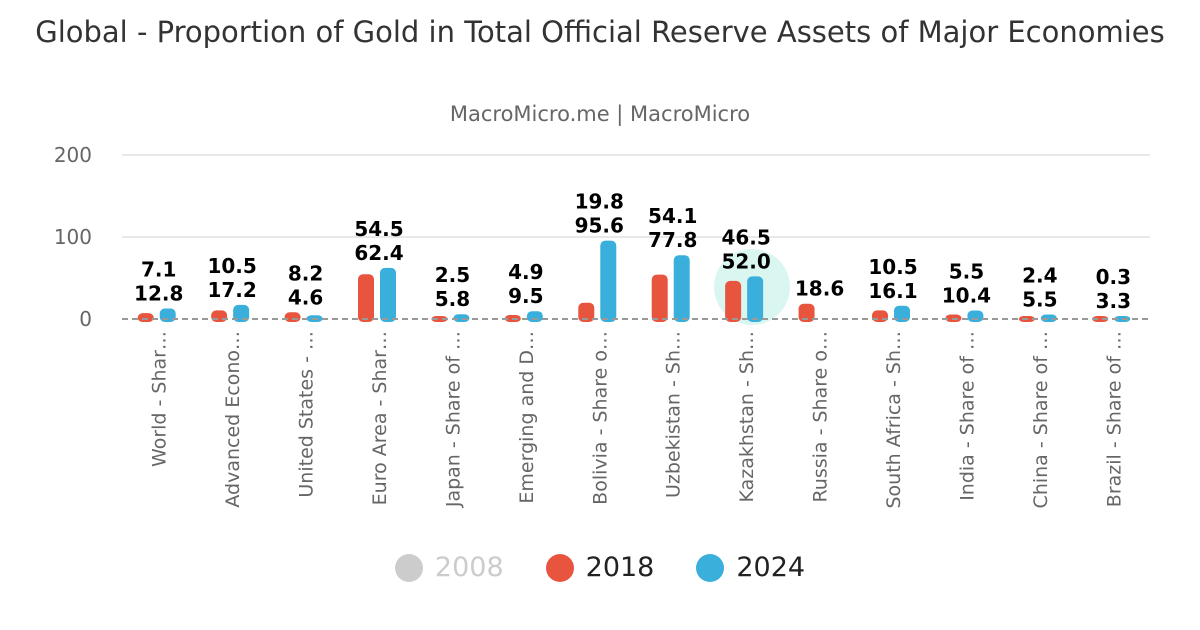  What do you see at coordinates (672, 240) in the screenshot?
I see `data-label-2024: 77.8` at bounding box center [672, 240].